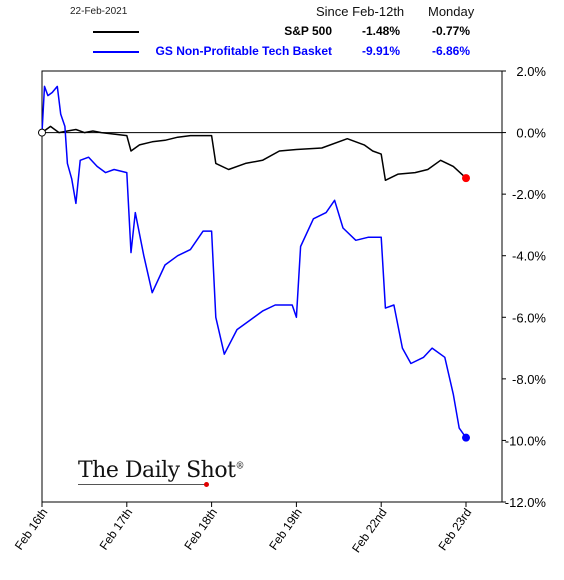 This screenshot has height=580, width=564. I want to click on x-tick-label: Feb 19th, so click(285, 529).